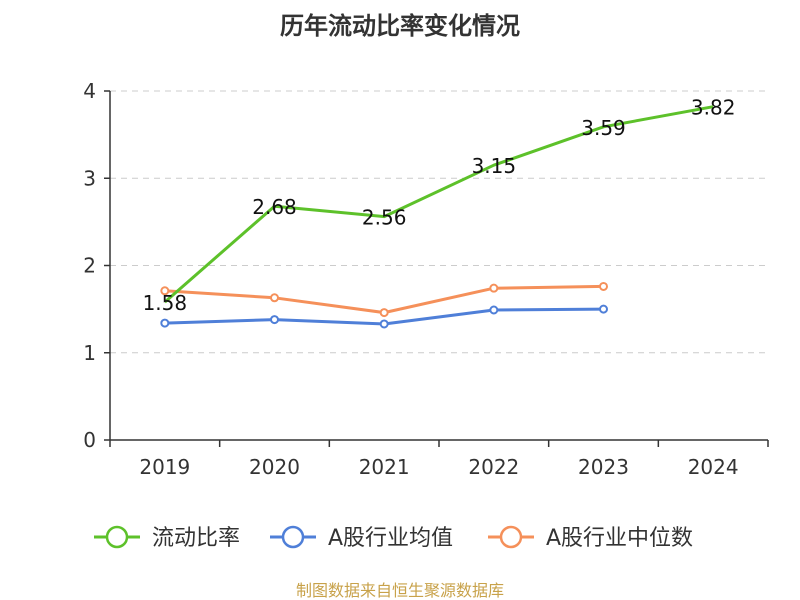 Image resolution: width=800 pixels, height=600 pixels. What do you see at coordinates (89, 178) in the screenshot?
I see `y-tick-label: 3` at bounding box center [89, 178].